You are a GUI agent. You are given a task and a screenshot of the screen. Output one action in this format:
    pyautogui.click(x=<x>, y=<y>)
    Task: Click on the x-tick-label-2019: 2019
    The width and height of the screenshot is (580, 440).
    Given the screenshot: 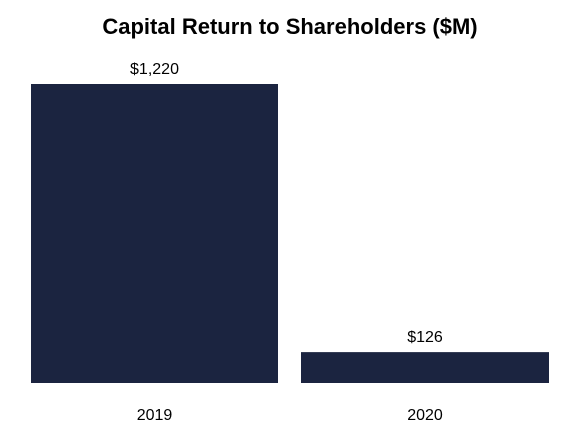 What is the action you would take?
    pyautogui.click(x=155, y=415)
    